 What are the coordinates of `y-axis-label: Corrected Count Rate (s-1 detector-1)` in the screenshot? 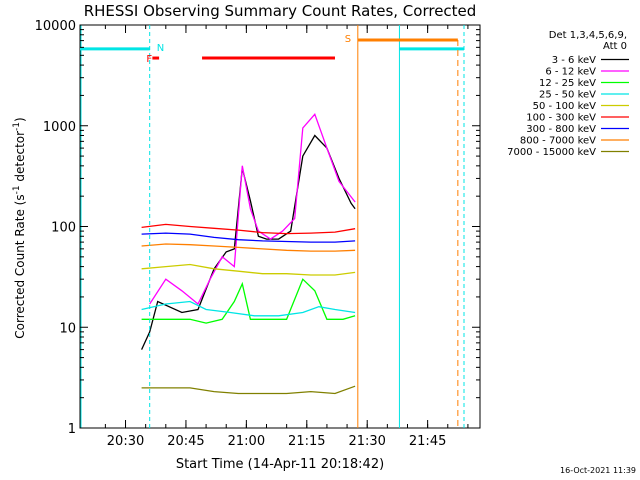 It's located at (19, 227).